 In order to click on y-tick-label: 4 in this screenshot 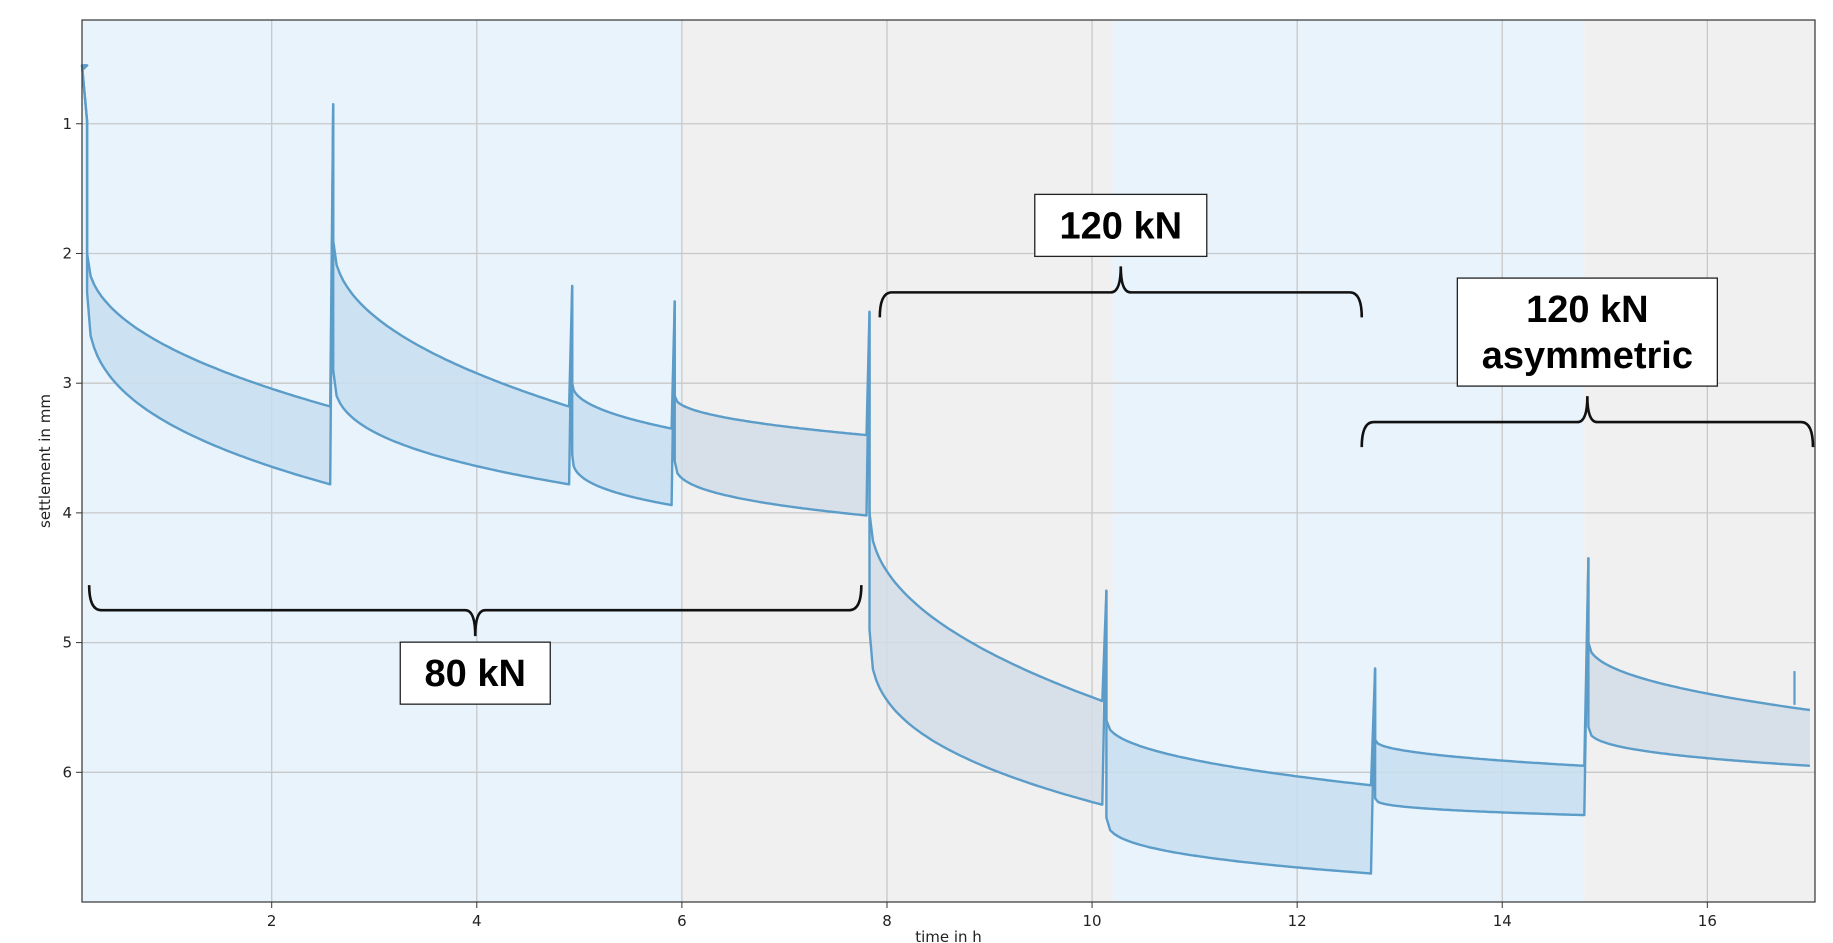, I will do `click(67, 513)`.